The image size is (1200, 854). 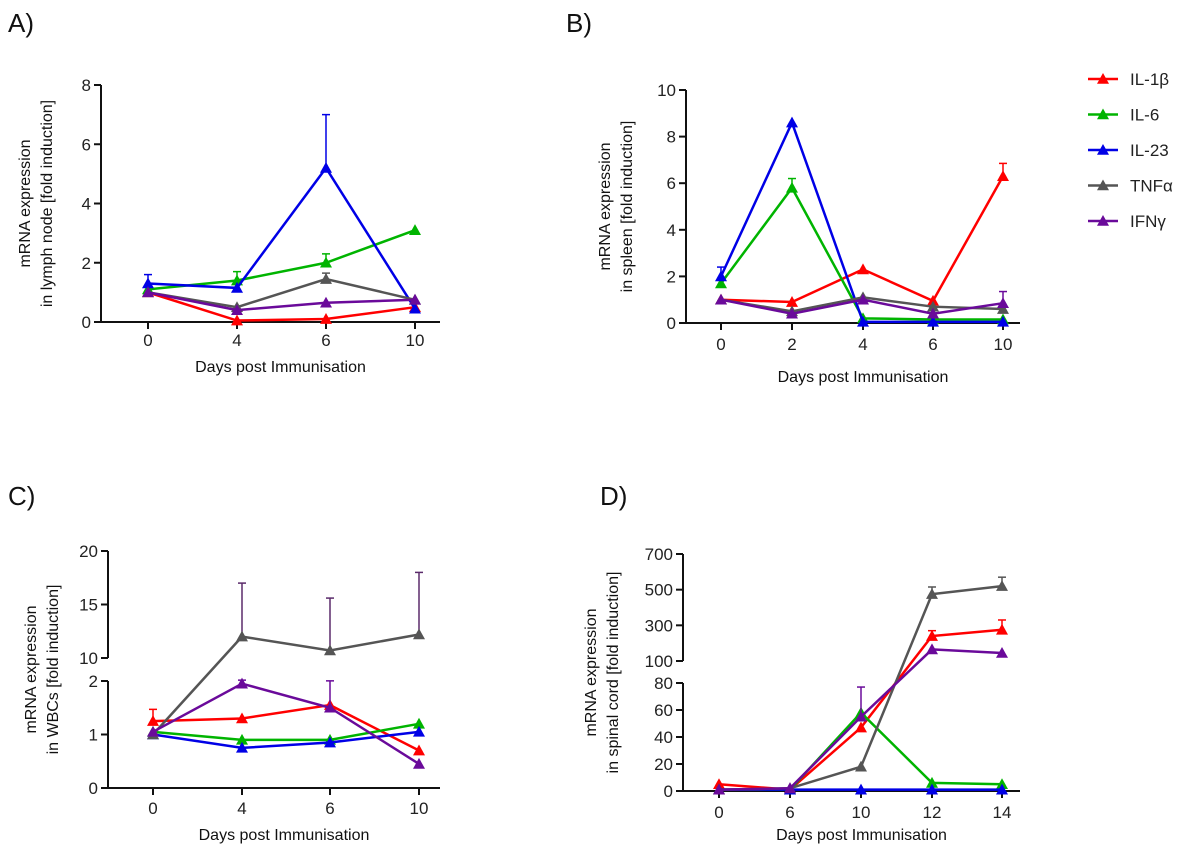 I want to click on legend-item: IFNγ, so click(x=1127, y=221).